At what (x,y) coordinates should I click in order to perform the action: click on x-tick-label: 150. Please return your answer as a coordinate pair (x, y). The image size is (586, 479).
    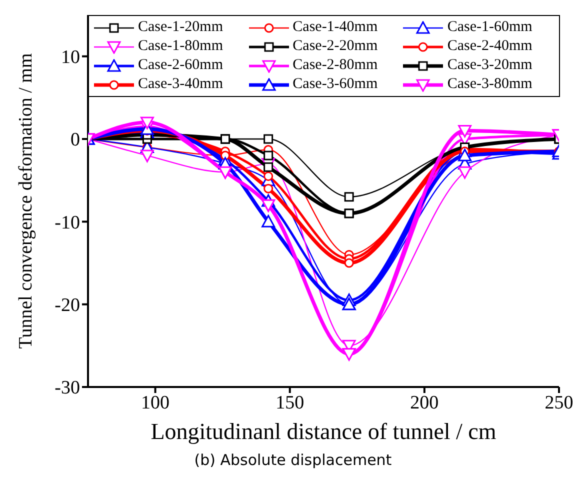
    Looking at the image, I should click on (290, 403).